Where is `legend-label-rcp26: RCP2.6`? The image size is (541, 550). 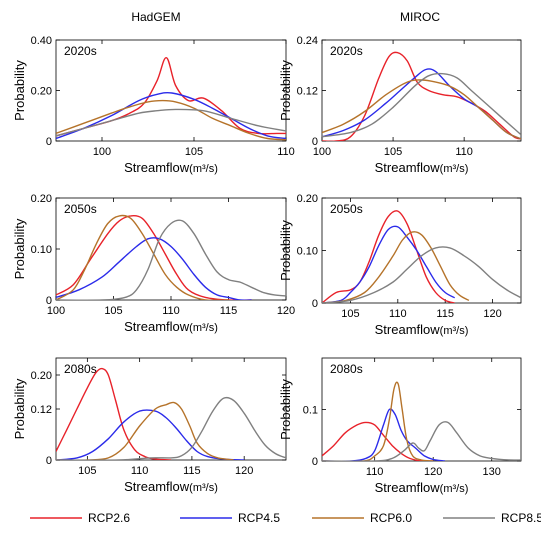
legend-label-rcp26: RCP2.6 is located at coordinates (109, 518).